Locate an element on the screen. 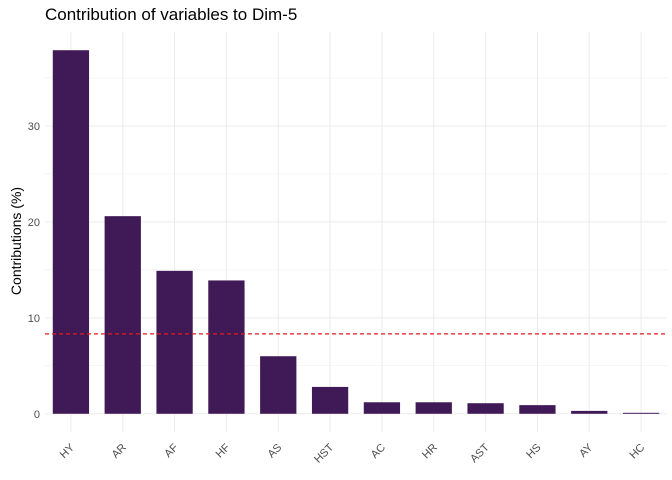 Image resolution: width=672 pixels, height=480 pixels. x-tick-label: AST is located at coordinates (480, 453).